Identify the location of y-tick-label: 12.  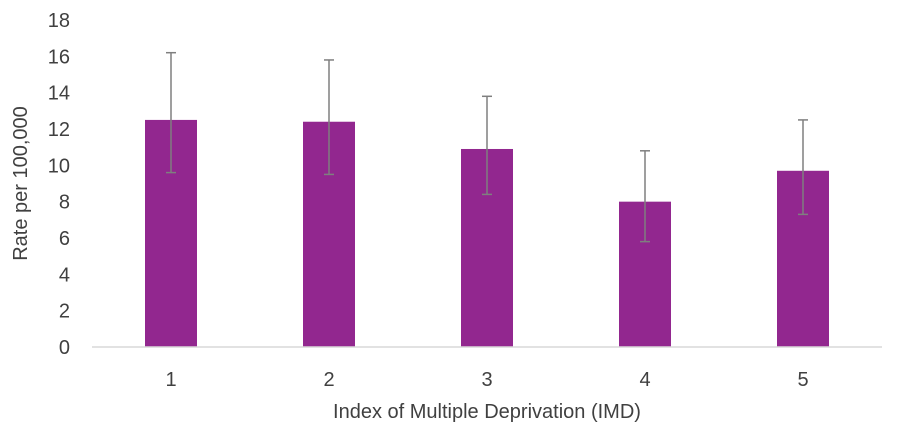
(59, 130).